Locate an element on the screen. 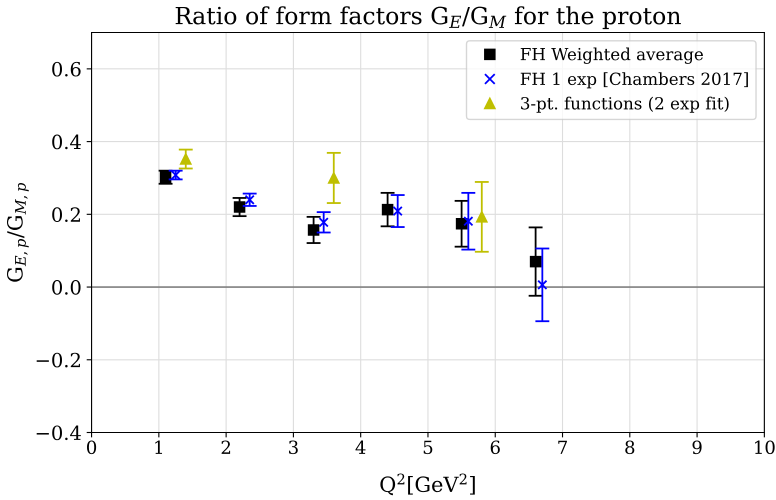  y-tick-label: 0.4 is located at coordinates (66, 142).